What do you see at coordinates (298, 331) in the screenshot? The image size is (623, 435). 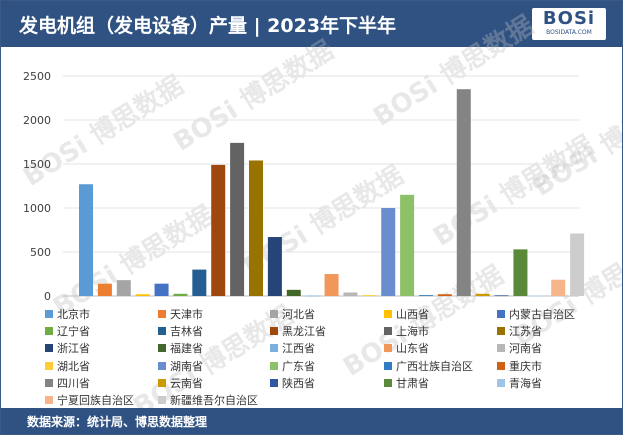 I see `legend-item: 黑龙江省` at bounding box center [298, 331].